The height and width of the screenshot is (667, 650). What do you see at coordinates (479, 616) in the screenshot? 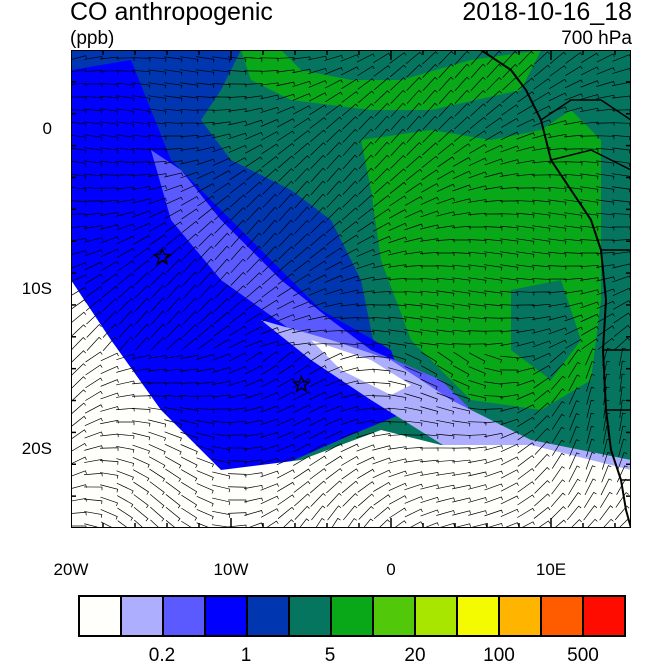
I see `colorbar-swatch` at bounding box center [479, 616].